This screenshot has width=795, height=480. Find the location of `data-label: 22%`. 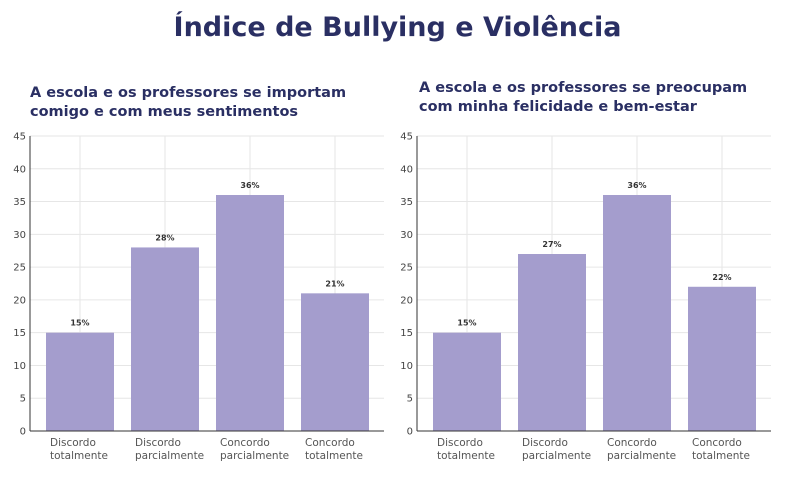

data-label: 22% is located at coordinates (721, 277).